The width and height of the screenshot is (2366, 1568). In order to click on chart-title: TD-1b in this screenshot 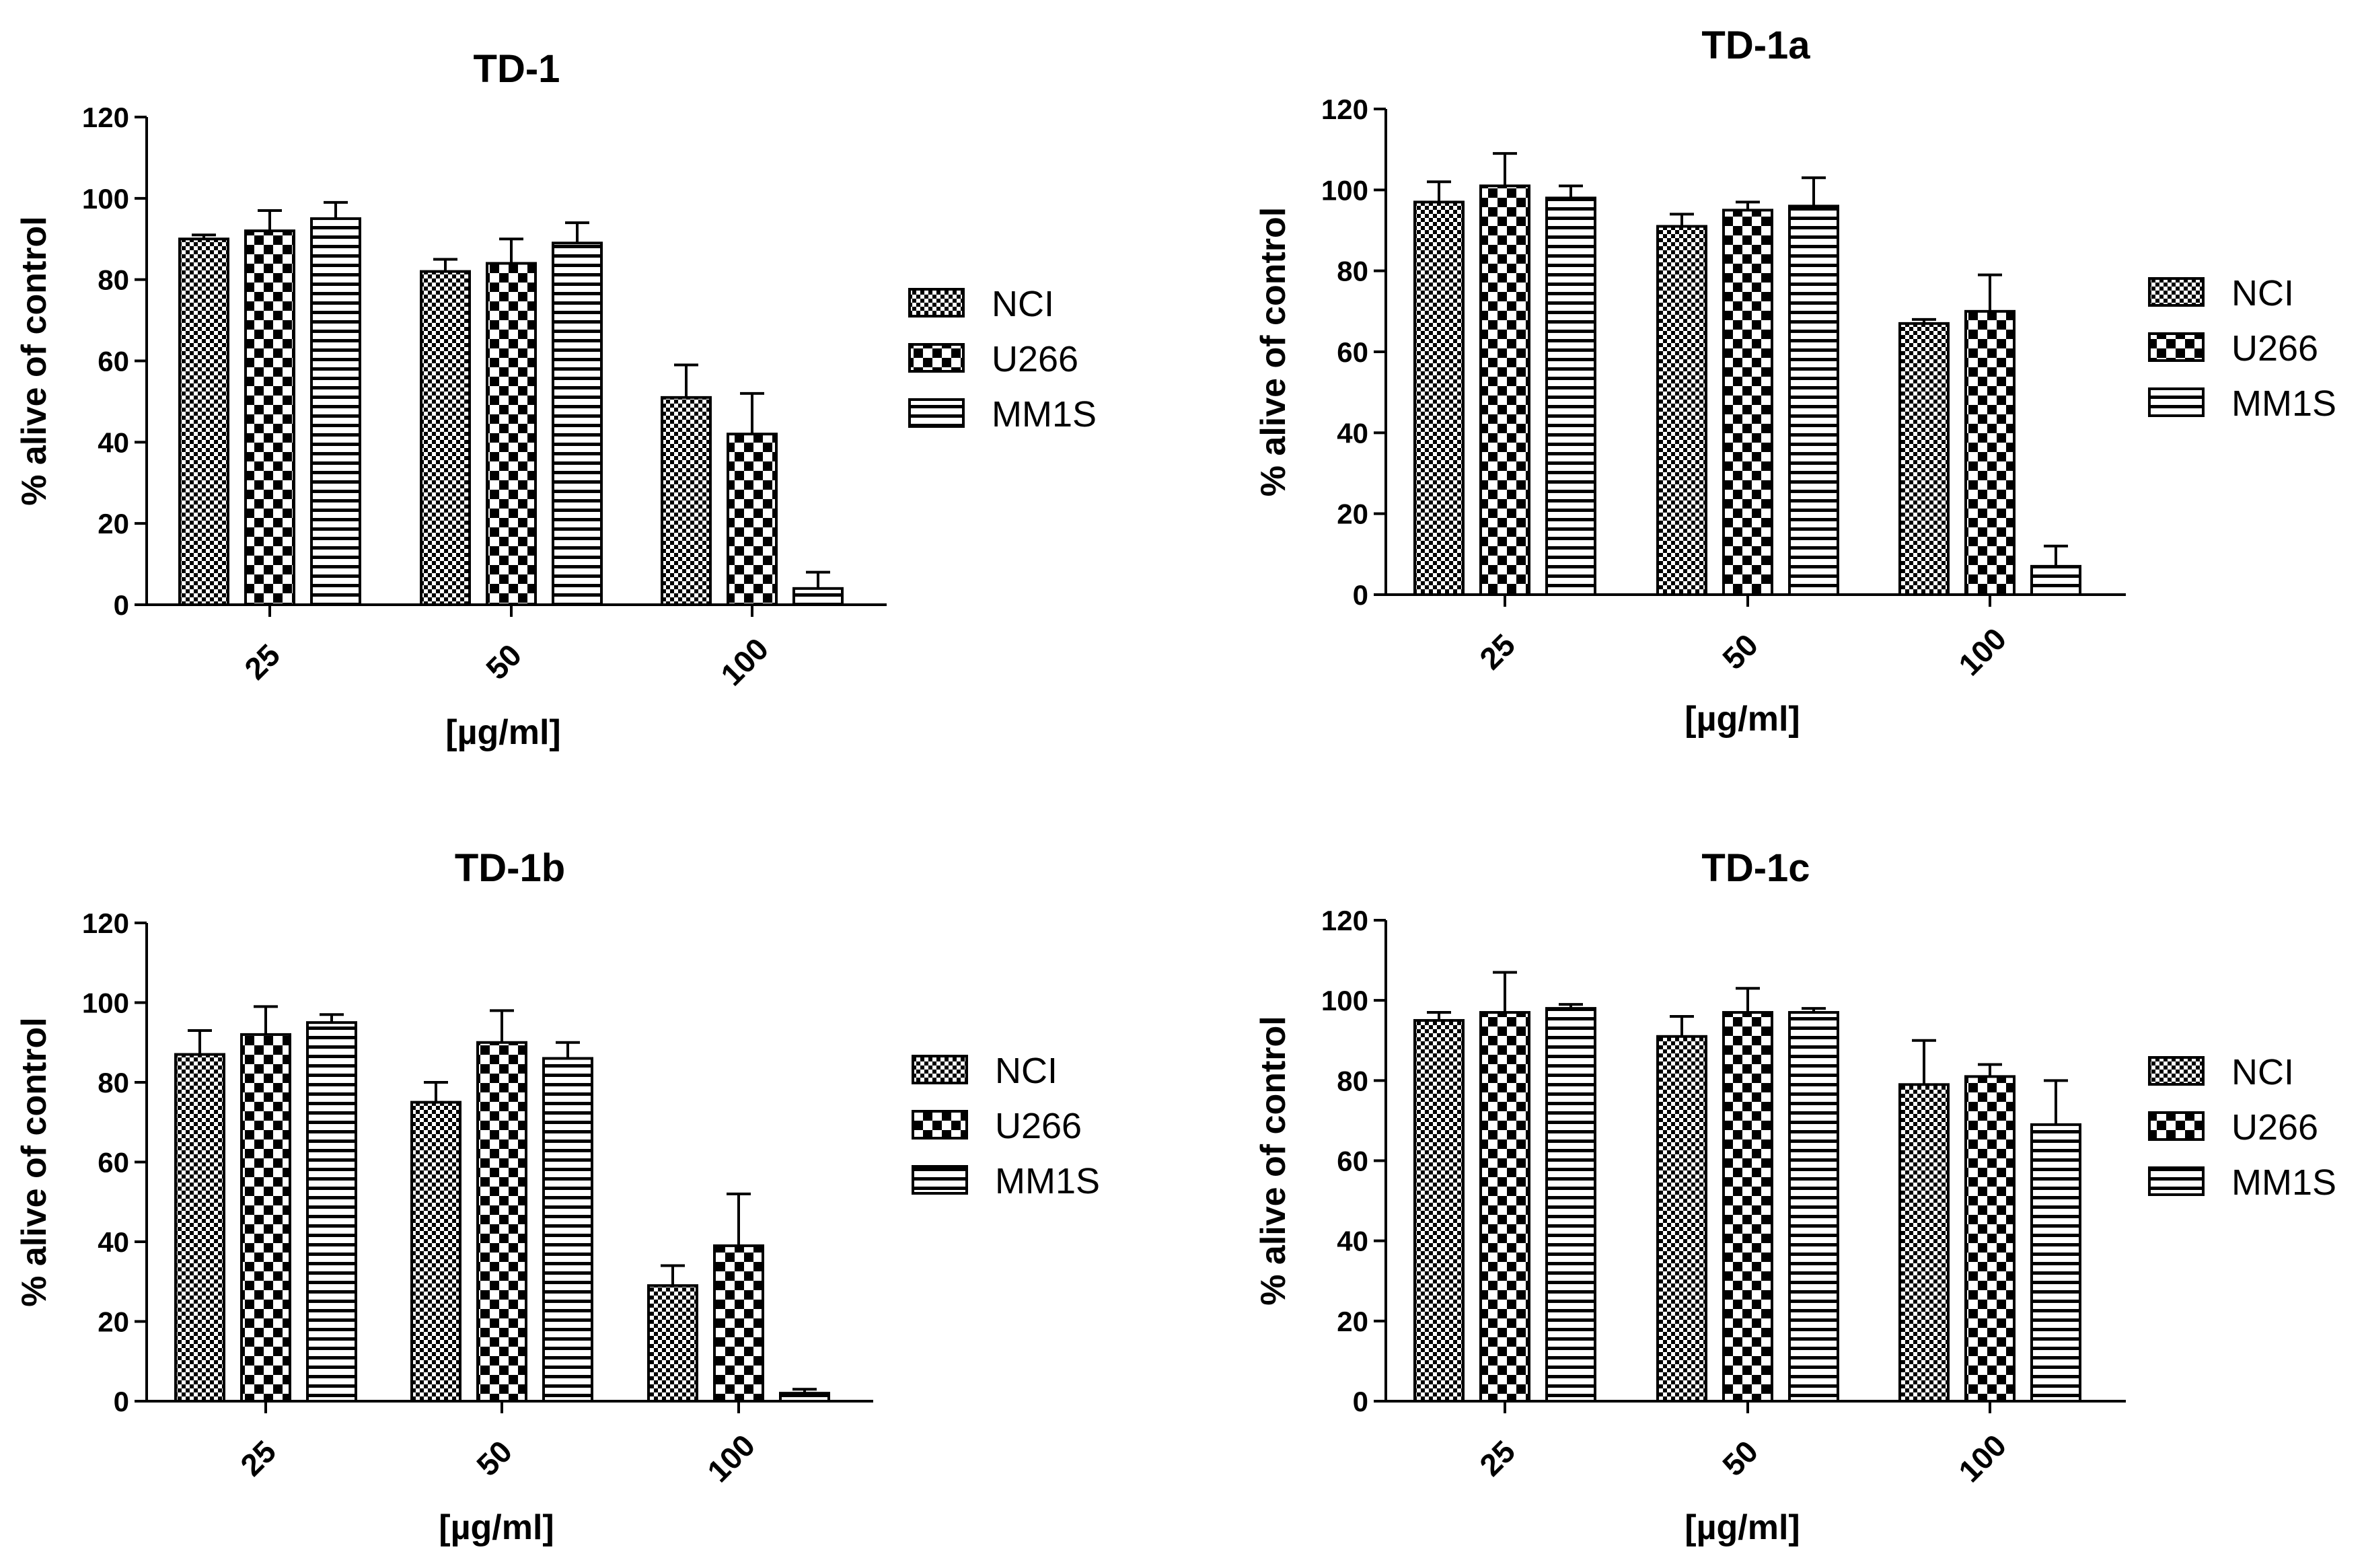, I will do `click(510, 868)`.